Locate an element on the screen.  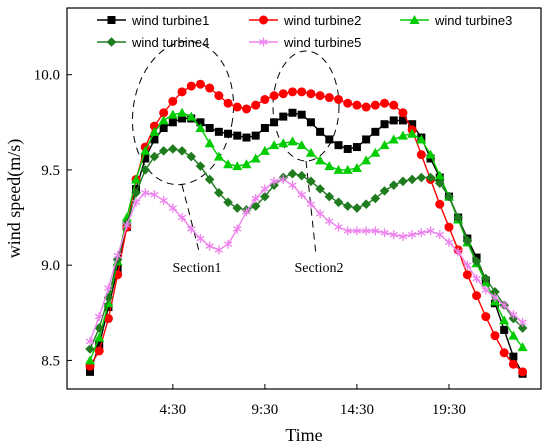
legend-label: wind turbine4 is located at coordinates (170, 42).